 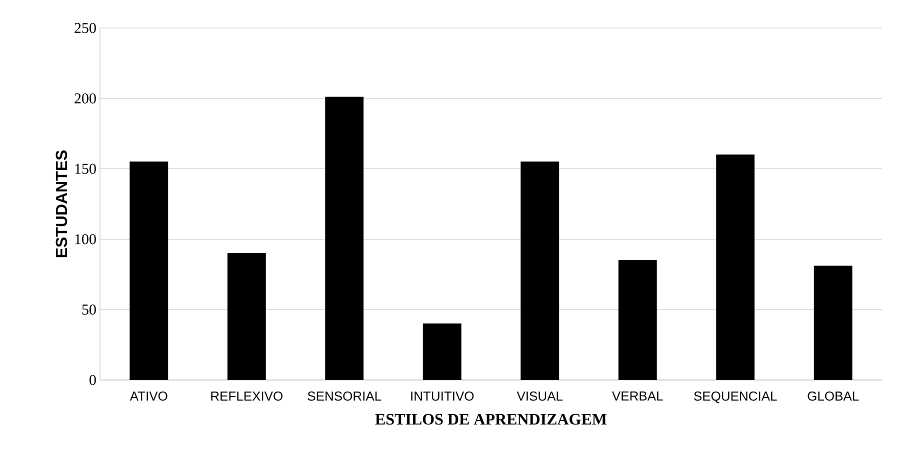 What do you see at coordinates (833, 396) in the screenshot?
I see `x-tick-label: GLOBAL` at bounding box center [833, 396].